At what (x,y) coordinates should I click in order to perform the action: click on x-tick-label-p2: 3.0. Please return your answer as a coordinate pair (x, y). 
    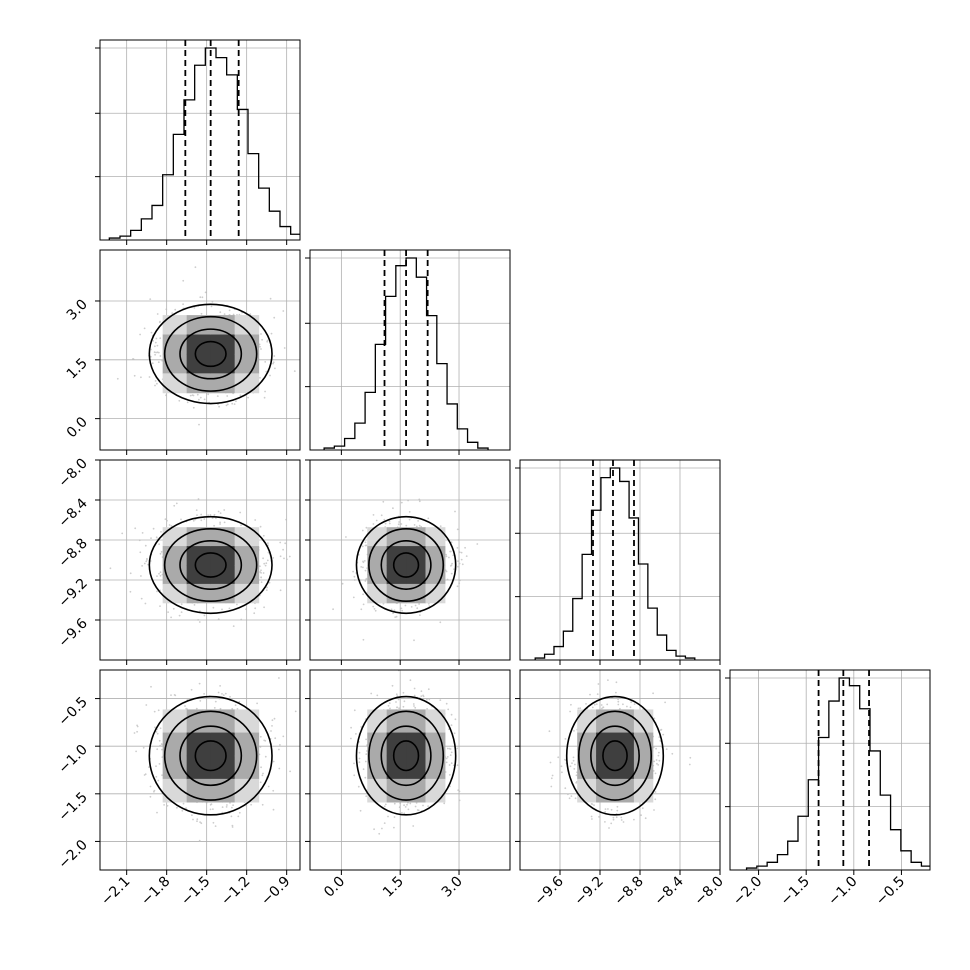
    Looking at the image, I should click on (452, 887).